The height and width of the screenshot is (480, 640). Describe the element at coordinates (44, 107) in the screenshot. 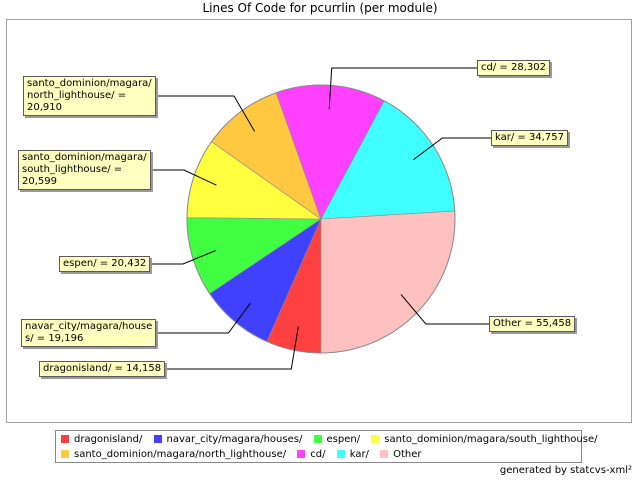

I see `slice-data-label-line: 20,910` at that location.